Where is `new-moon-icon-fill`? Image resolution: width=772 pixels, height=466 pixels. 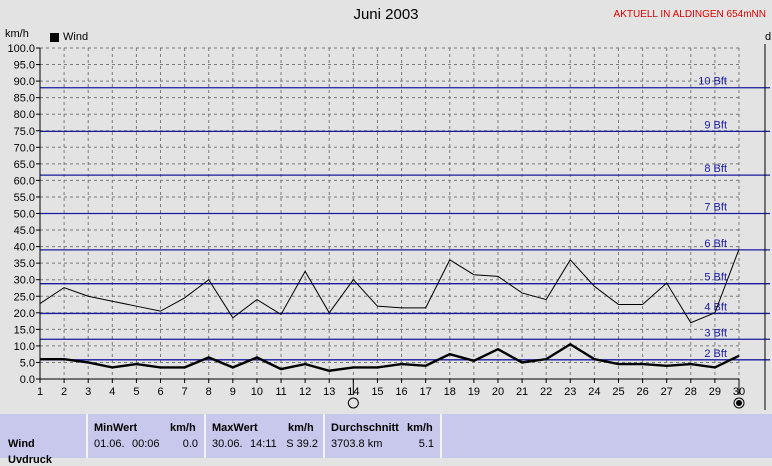 new-moon-icon-fill is located at coordinates (739, 403).